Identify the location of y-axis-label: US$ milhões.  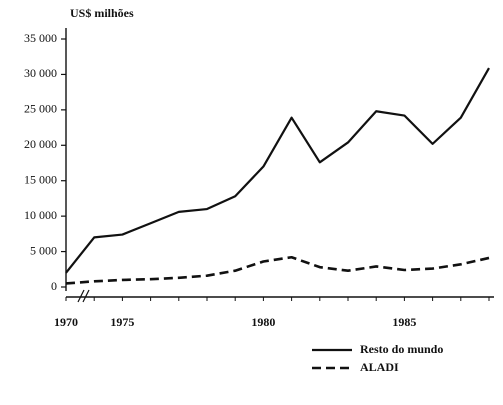
(102, 13).